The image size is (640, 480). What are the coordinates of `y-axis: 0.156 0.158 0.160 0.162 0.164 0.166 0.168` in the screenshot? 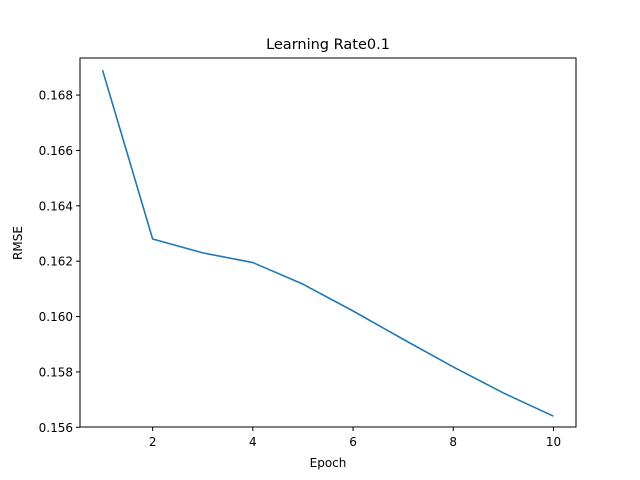 It's located at (59, 262).